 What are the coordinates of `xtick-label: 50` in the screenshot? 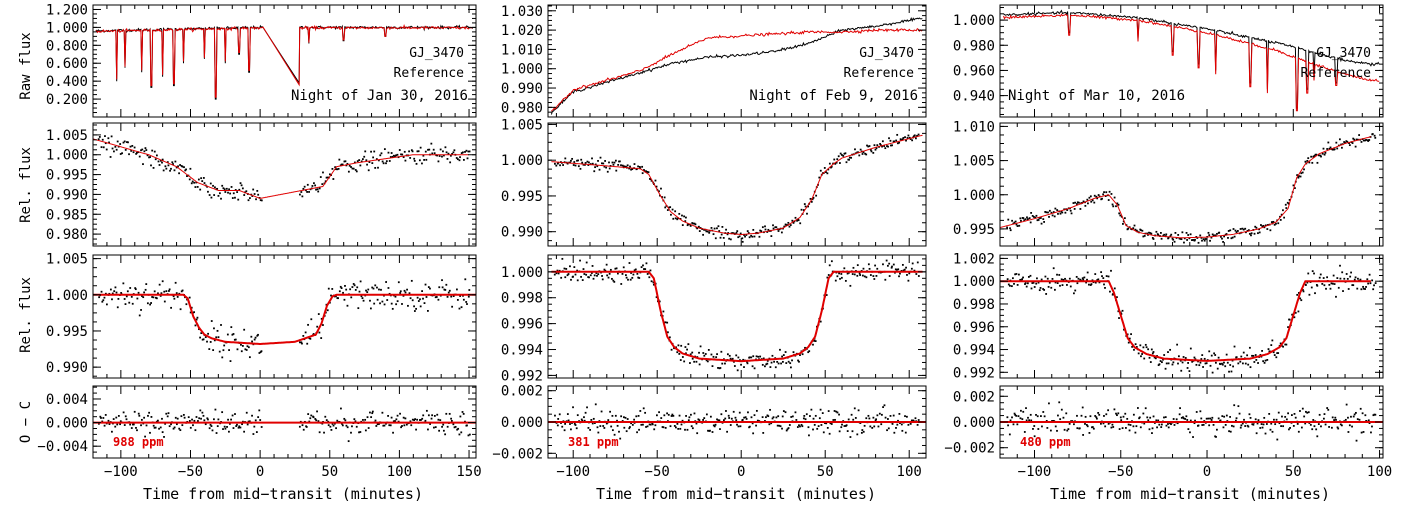 It's located at (1293, 472).